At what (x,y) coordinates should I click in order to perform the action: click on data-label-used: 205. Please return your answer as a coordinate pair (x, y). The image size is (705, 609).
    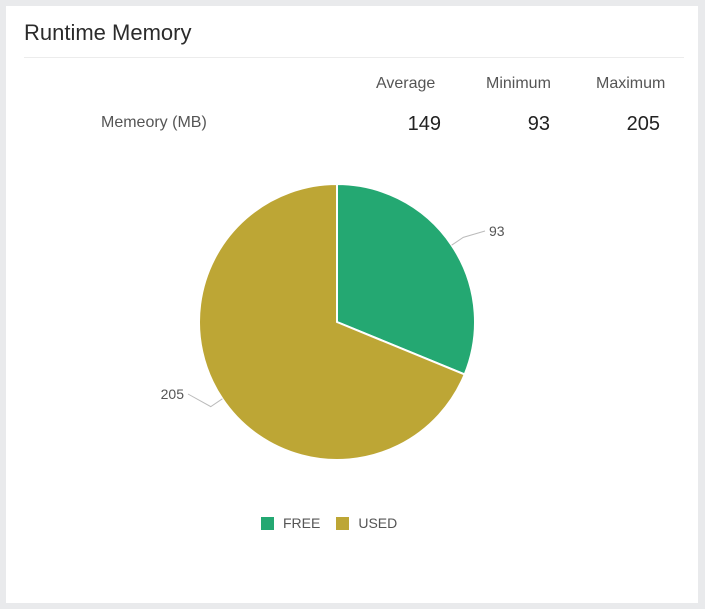
    Looking at the image, I should click on (173, 394).